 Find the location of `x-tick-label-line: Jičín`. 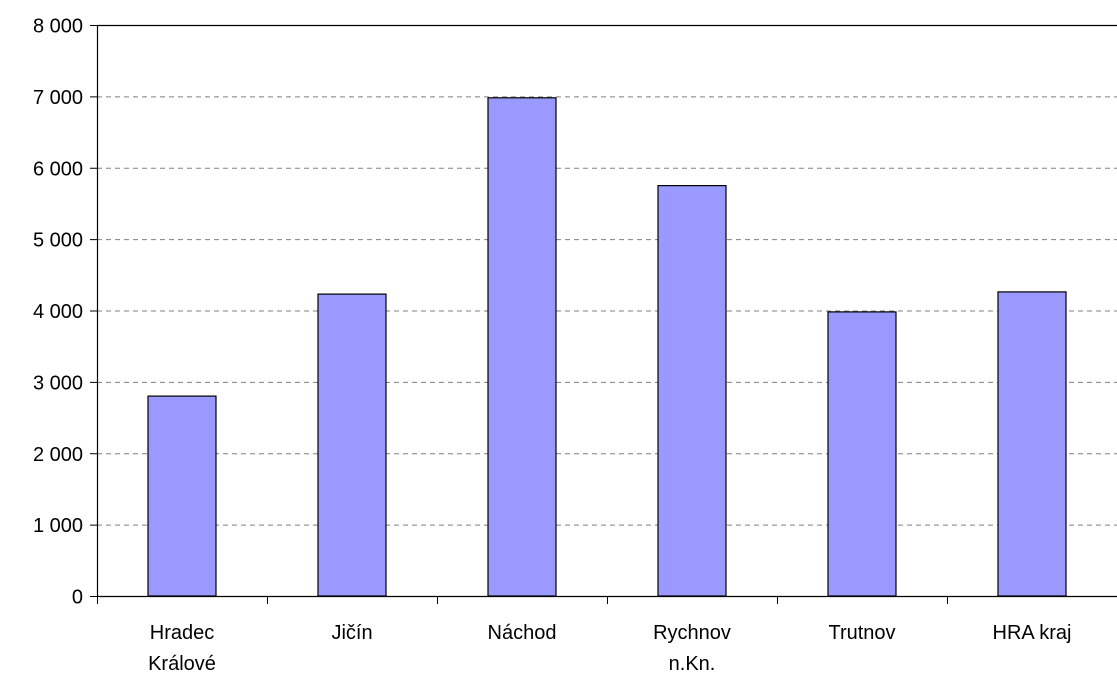

x-tick-label-line: Jičín is located at coordinates (351, 633).